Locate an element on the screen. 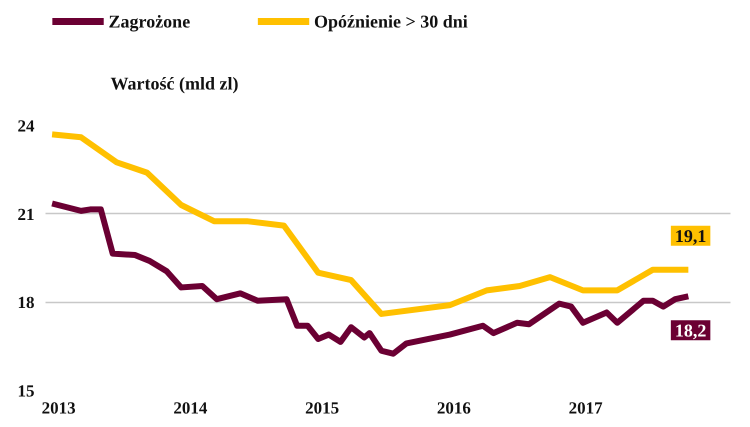 Image resolution: width=750 pixels, height=427 pixels. x-tick-label: 2015 is located at coordinates (322, 408).